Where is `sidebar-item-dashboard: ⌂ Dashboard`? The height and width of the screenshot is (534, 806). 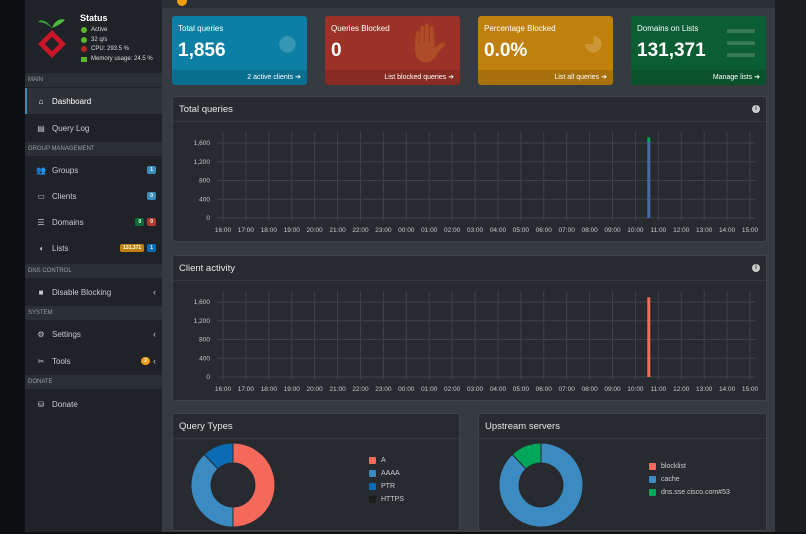 sidebar-item-dashboard: ⌂ Dashboard is located at coordinates (93, 101).